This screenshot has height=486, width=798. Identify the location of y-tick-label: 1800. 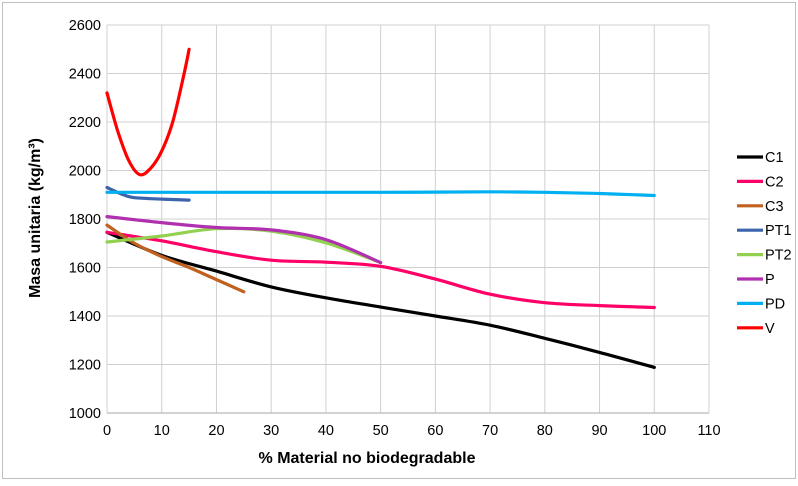
(85, 220).